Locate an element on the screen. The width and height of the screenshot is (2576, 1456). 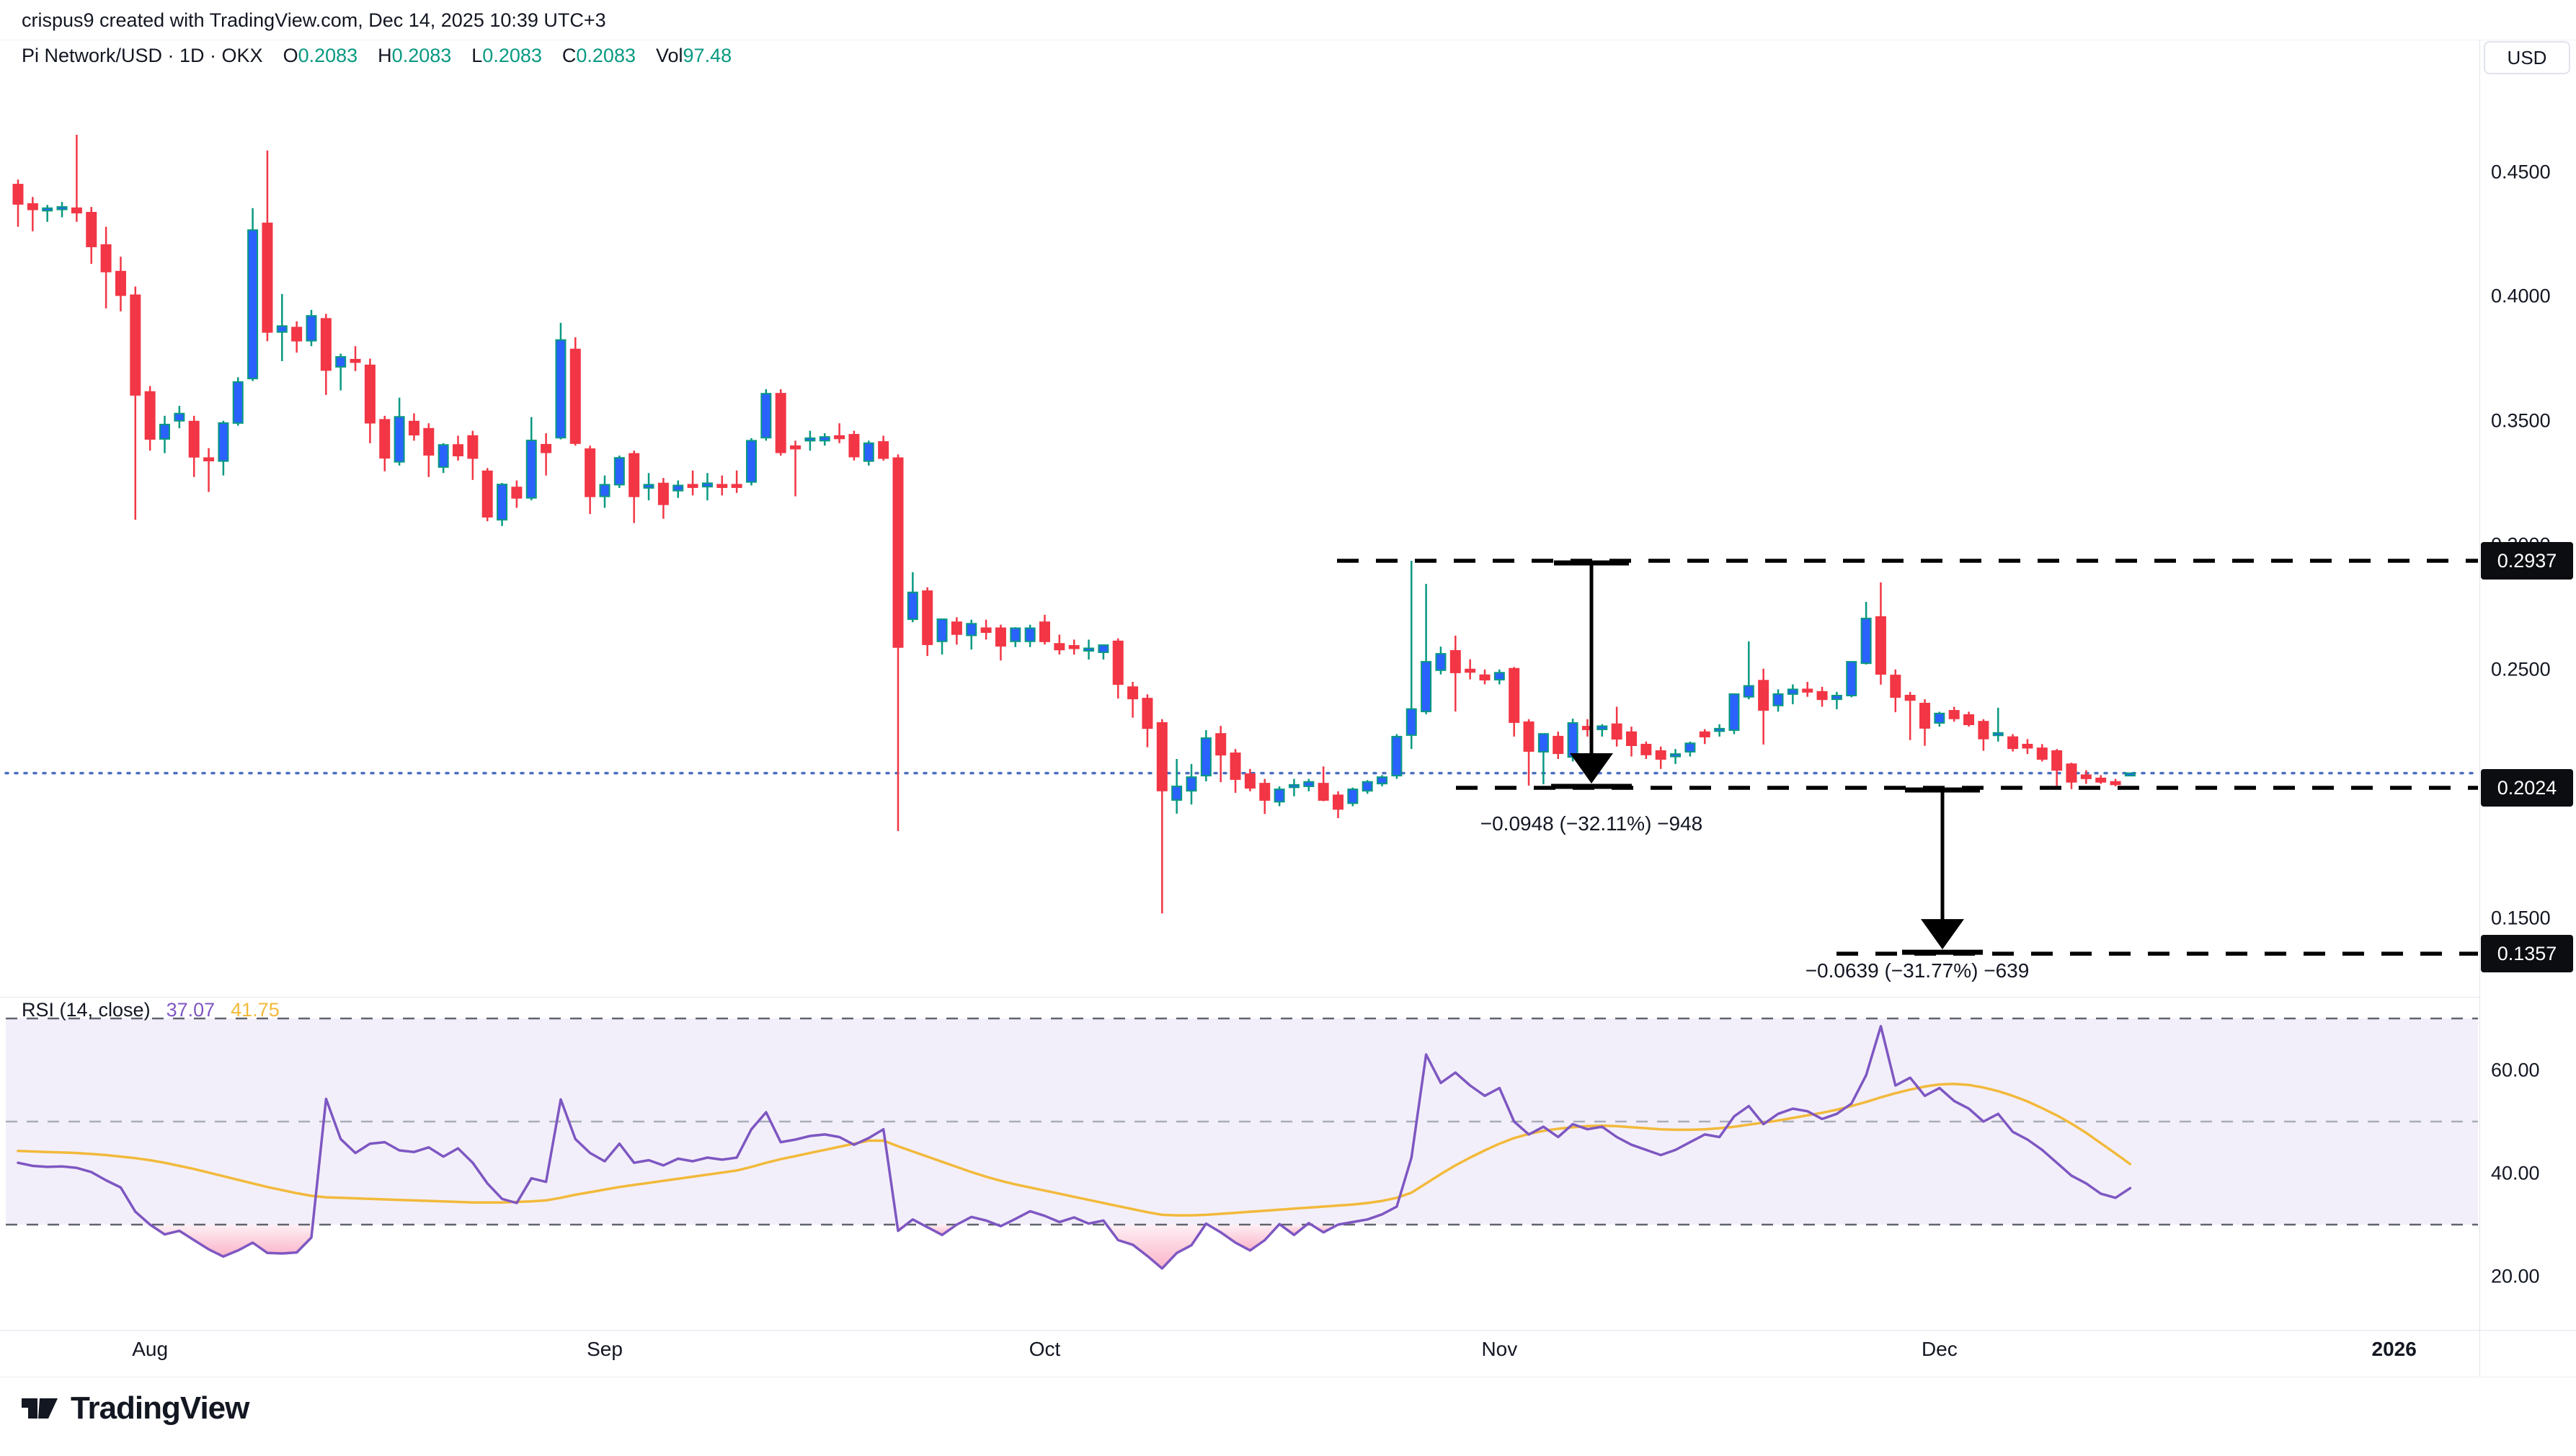
price-range-label-1: −0.0948 (−32.11%) −948 is located at coordinates (1591, 823).